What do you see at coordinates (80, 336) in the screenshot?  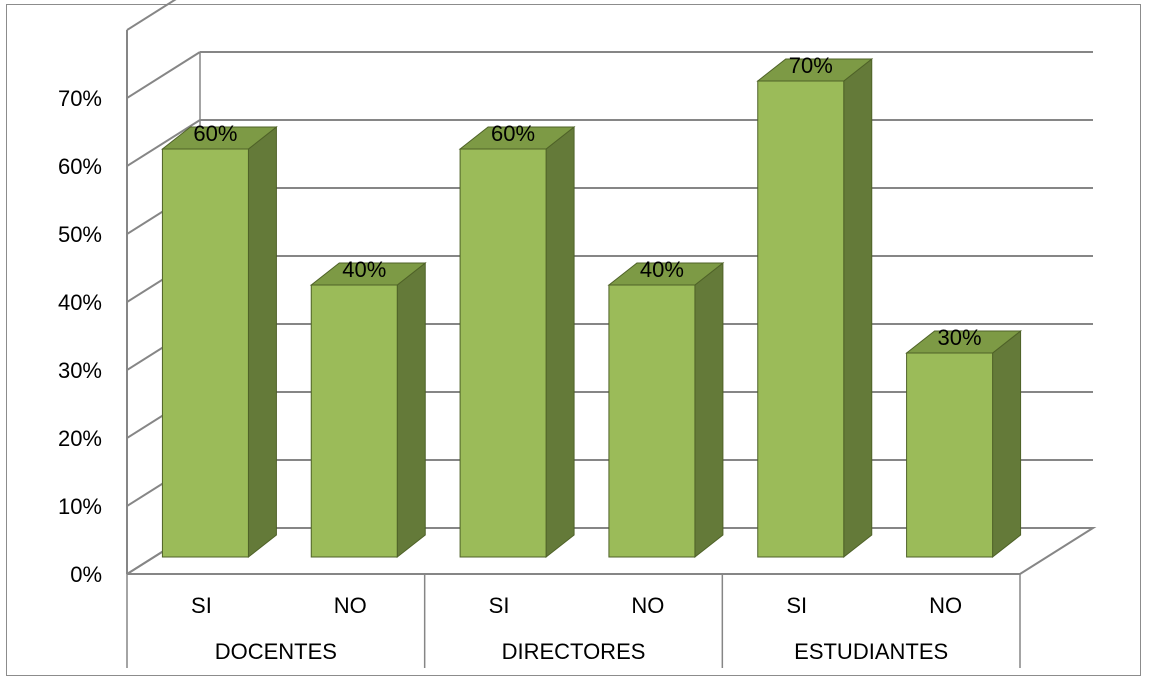 I see `y-axis-ticks: 0% 10% 20% 30% 40% 50% 60% 70%` at bounding box center [80, 336].